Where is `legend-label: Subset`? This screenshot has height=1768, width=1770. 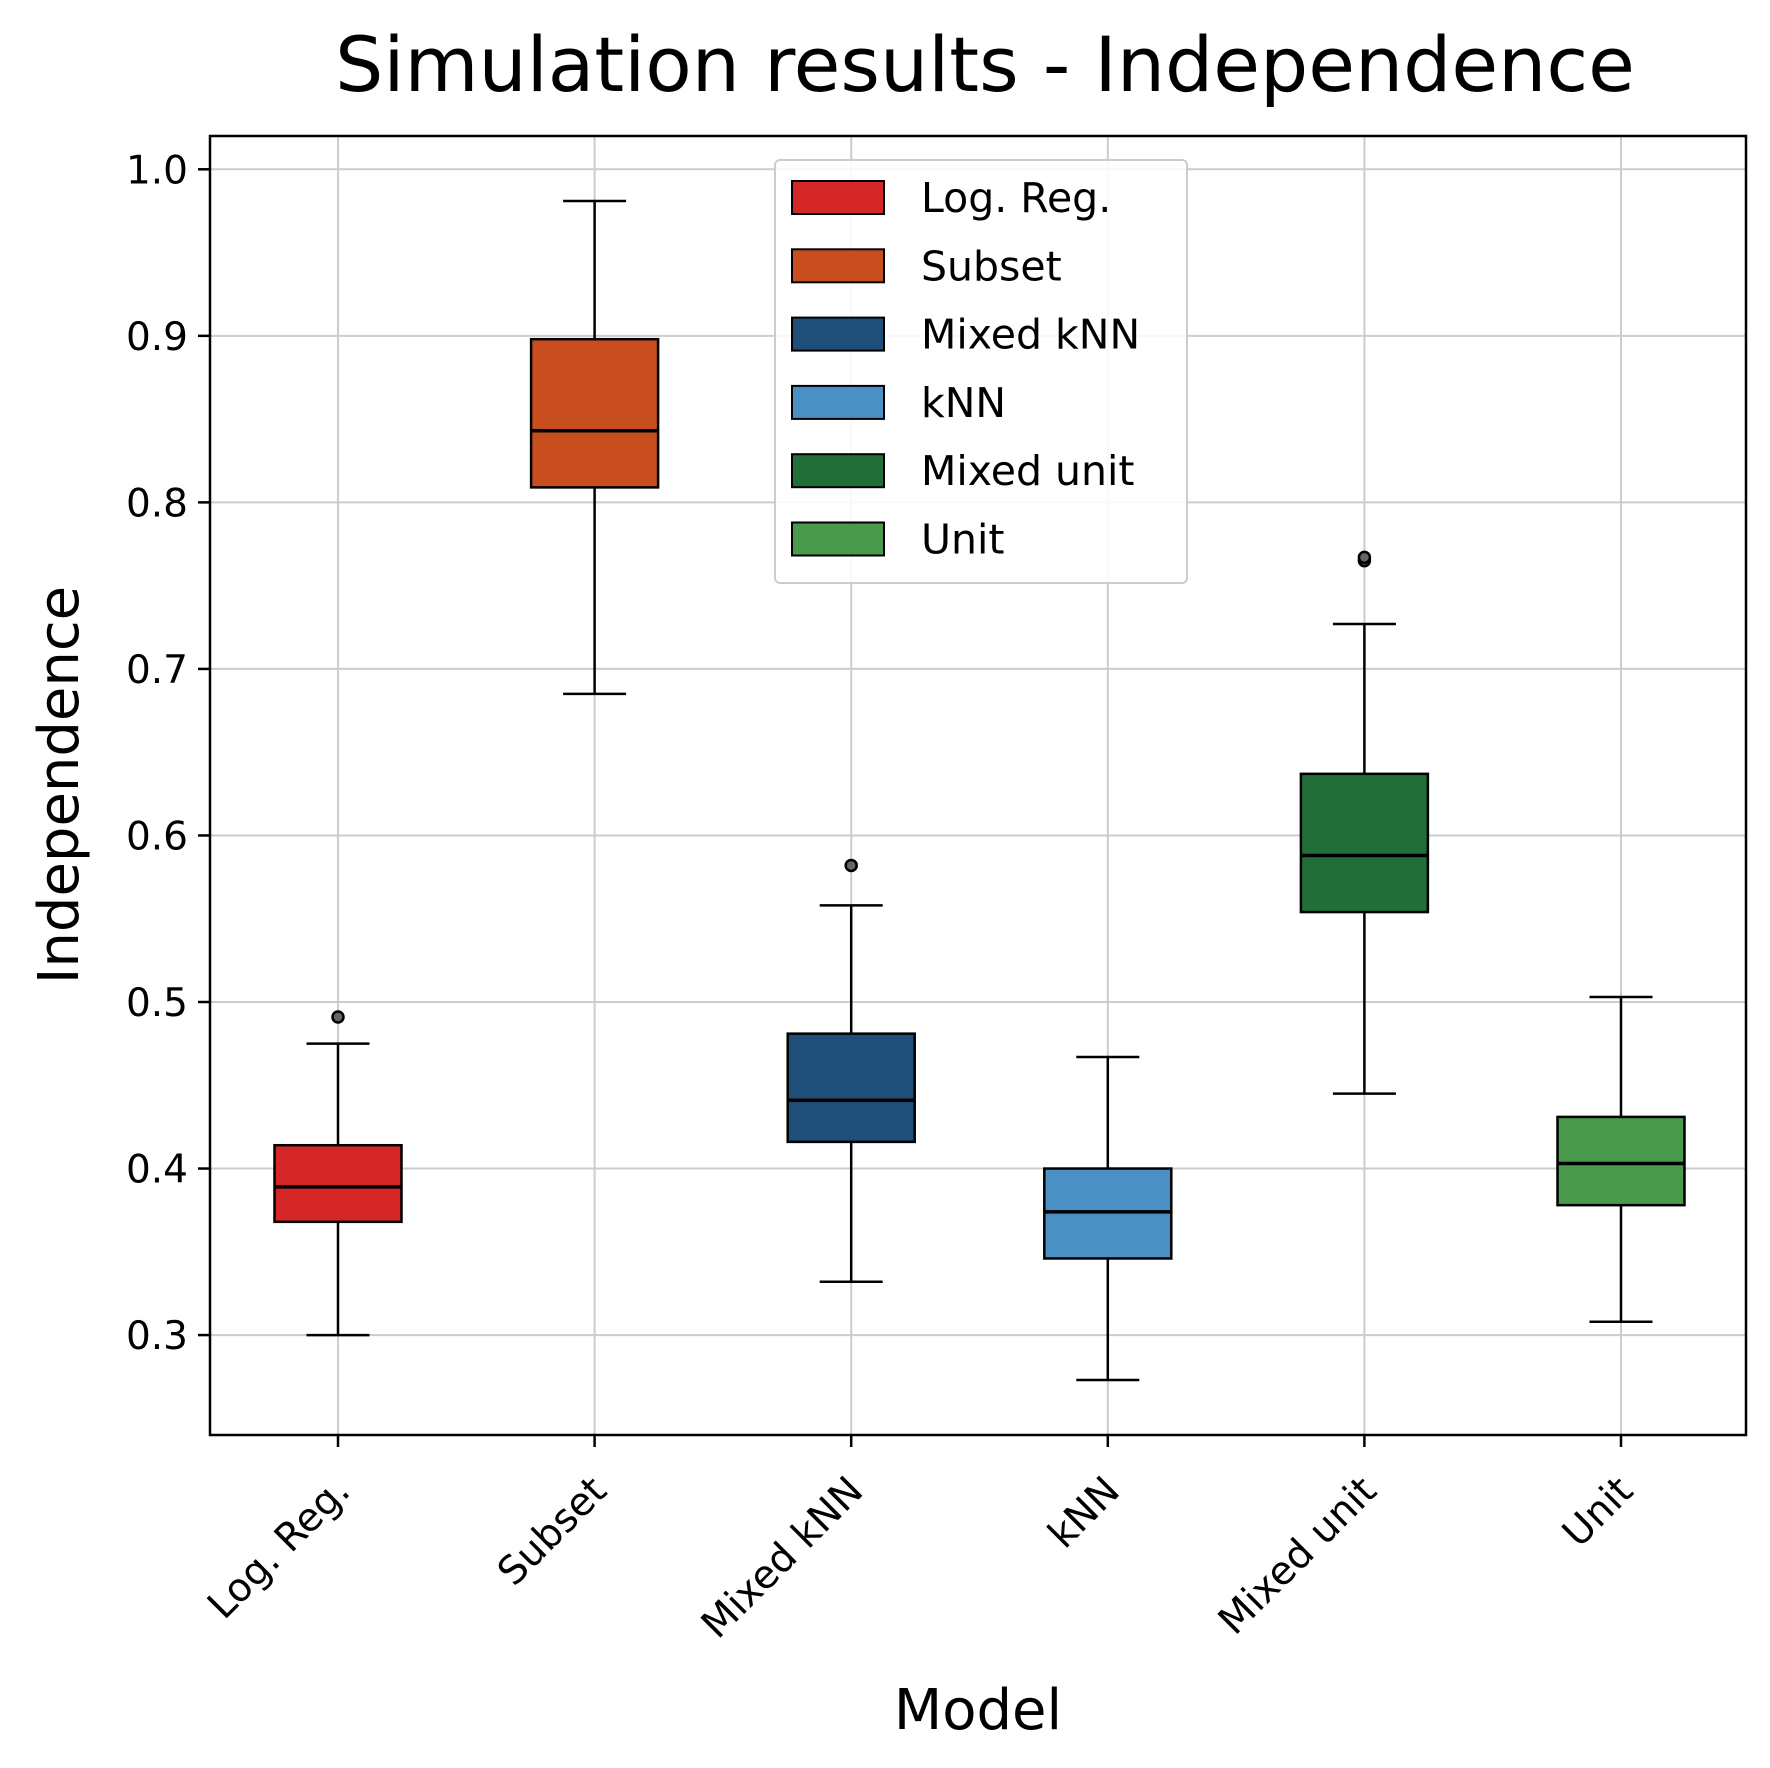
legend-label: Subset is located at coordinates (991, 266).